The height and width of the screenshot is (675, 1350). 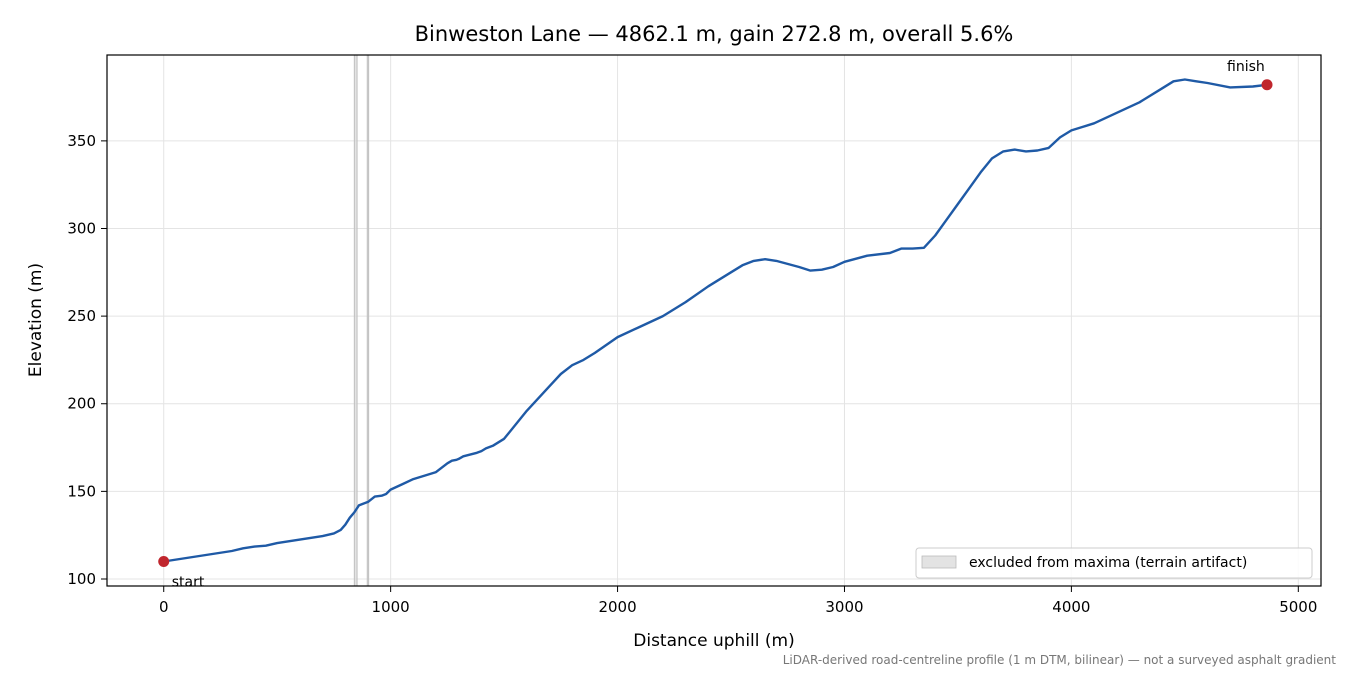 I want to click on finish-label: finish, so click(x=1246, y=67).